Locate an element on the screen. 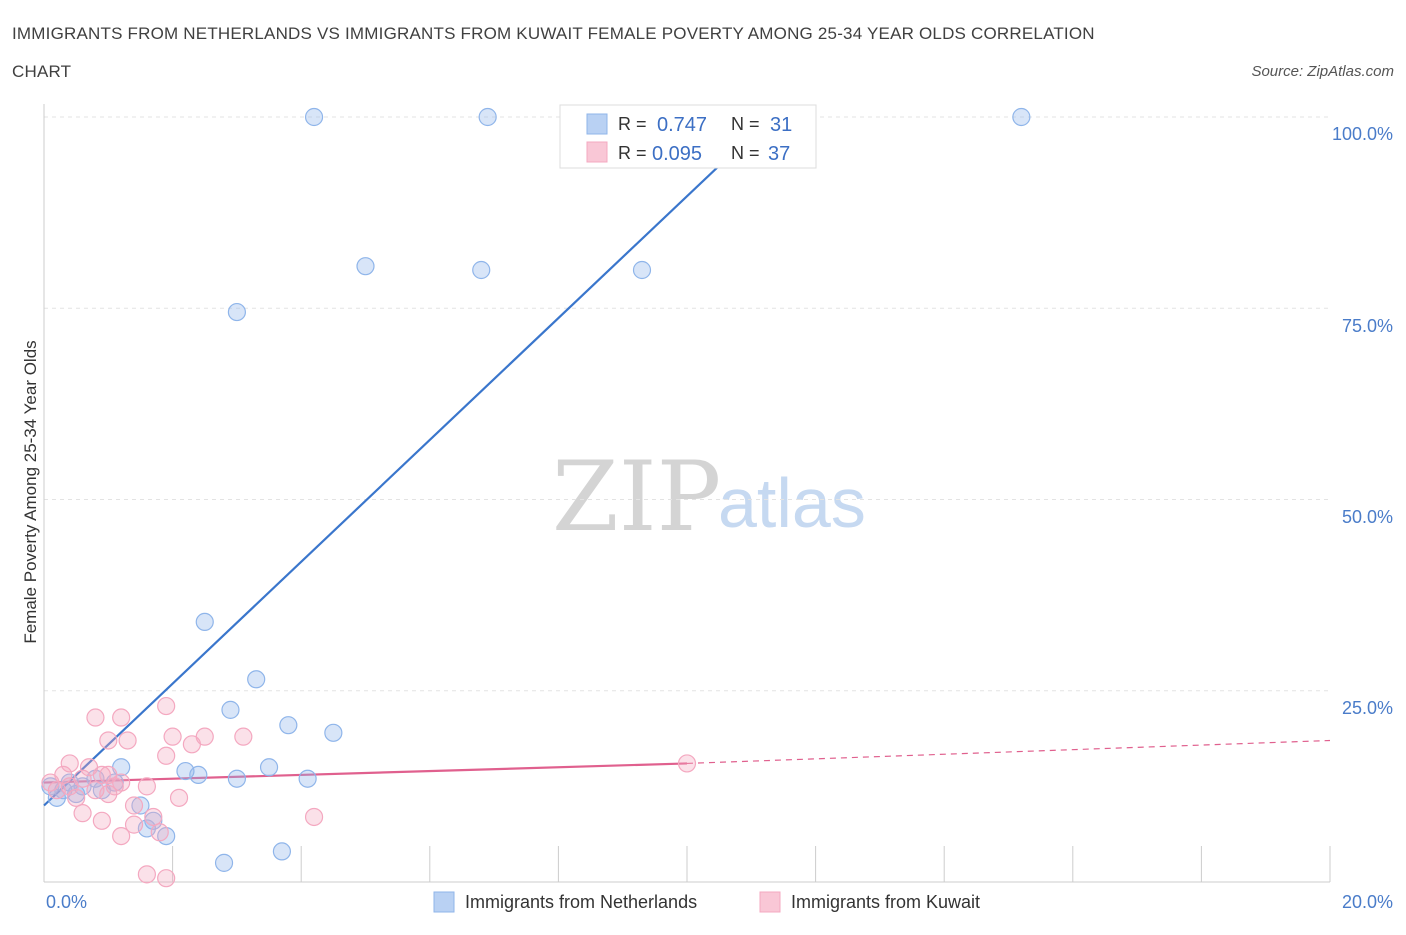  chart-title-line-2: CHART is located at coordinates (41, 71).